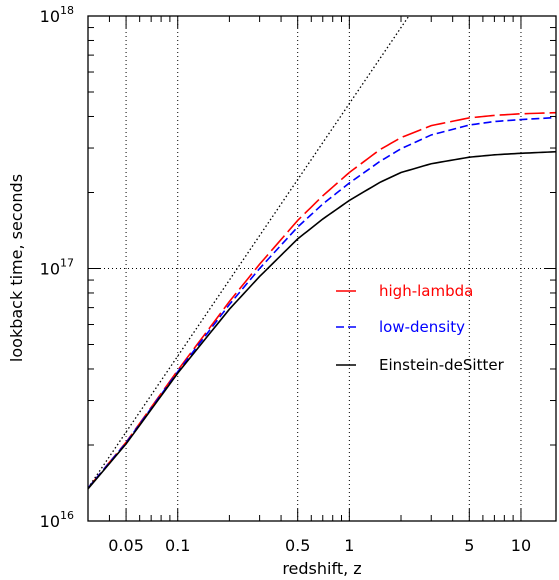 The height and width of the screenshot is (580, 559). What do you see at coordinates (321, 568) in the screenshot?
I see `x-axis-label: redshift, z` at bounding box center [321, 568].